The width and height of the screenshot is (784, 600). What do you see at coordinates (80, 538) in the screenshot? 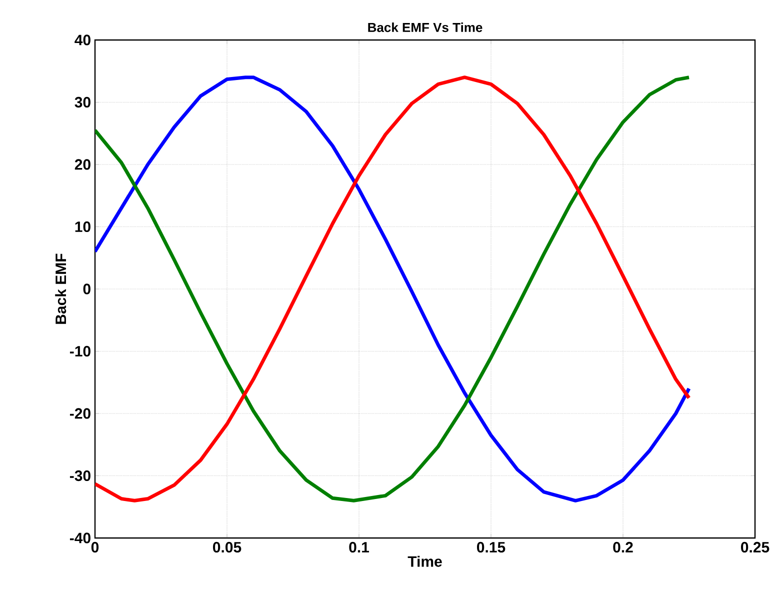
I see `y-tick-label: -40` at bounding box center [80, 538].